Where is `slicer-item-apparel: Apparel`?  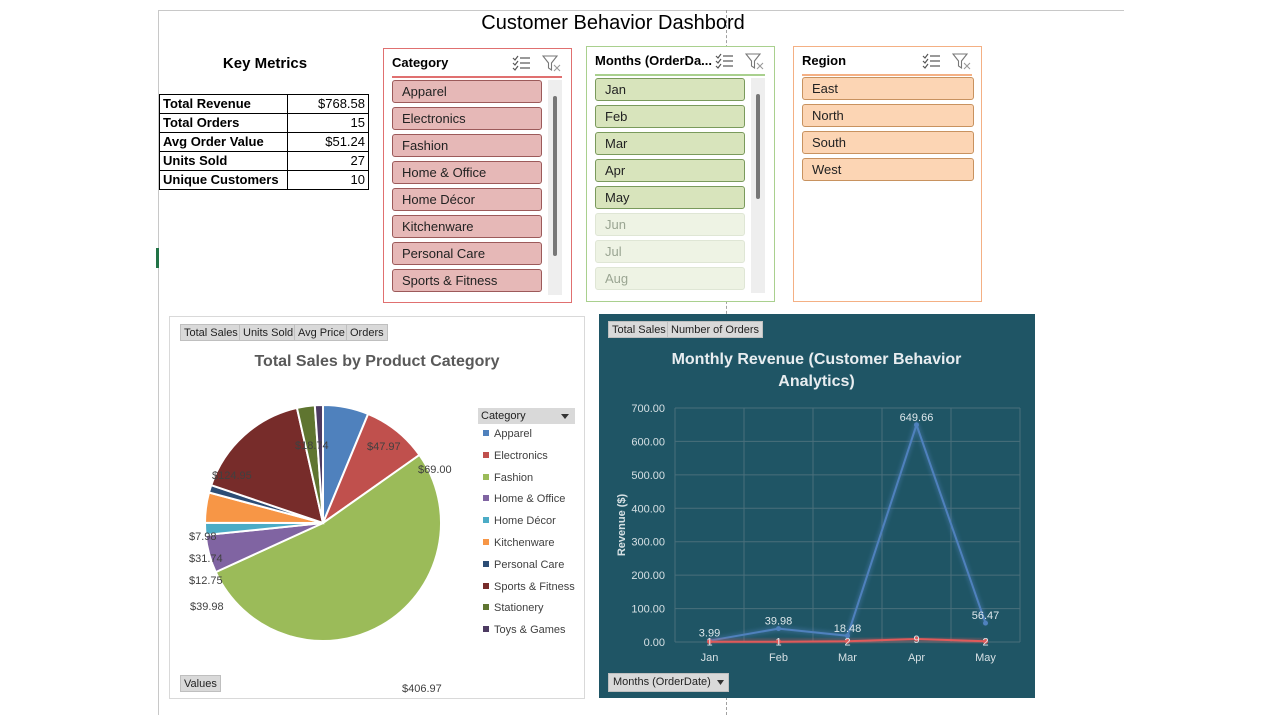
slicer-item-apparel: Apparel is located at coordinates (467, 91).